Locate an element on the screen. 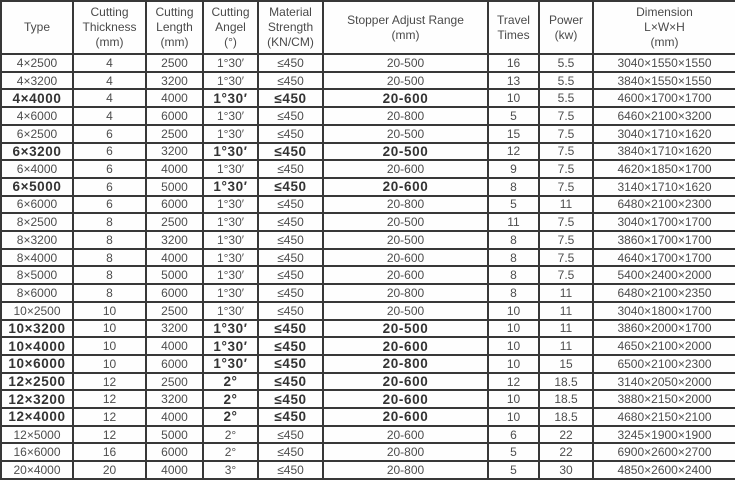 This screenshot has height=480, width=735. cell-type: 20×4000 is located at coordinates (37, 470).